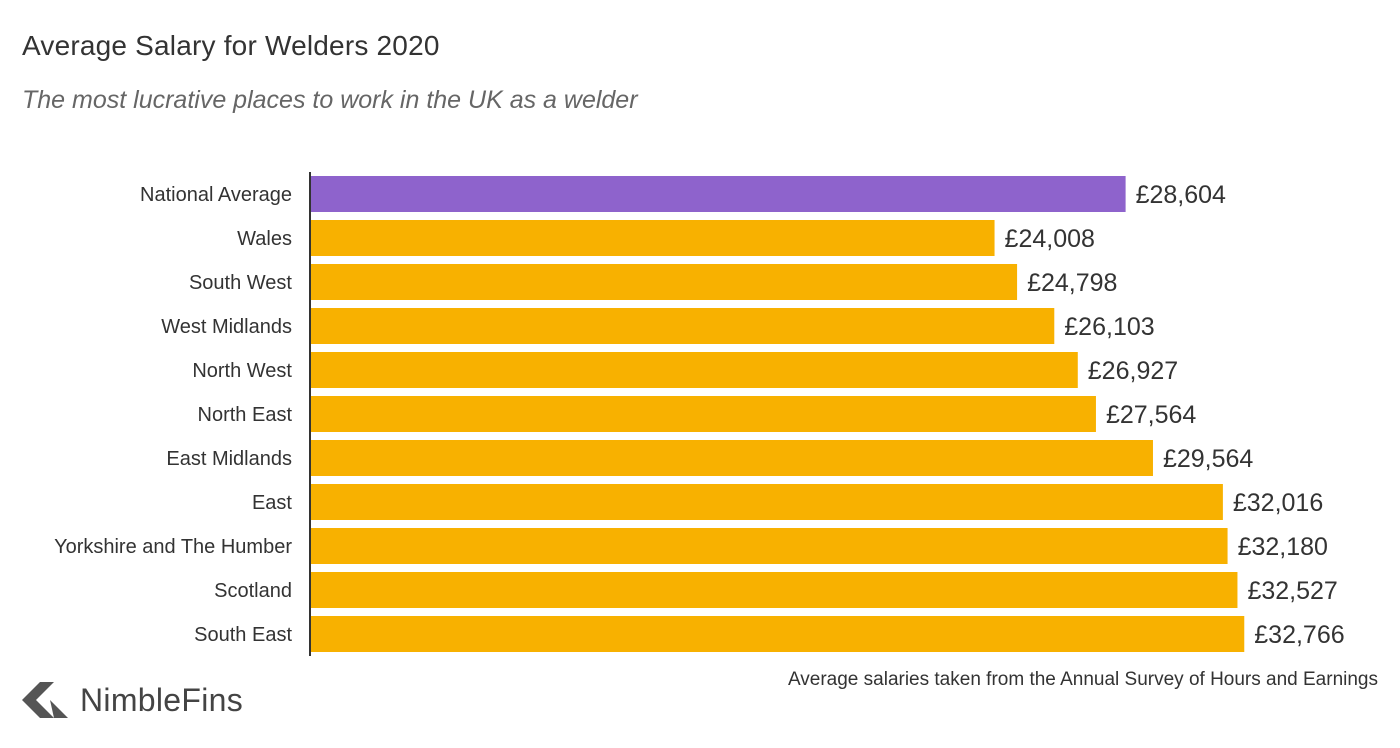 This screenshot has width=1400, height=748. What do you see at coordinates (243, 635) in the screenshot?
I see `category-label: South East` at bounding box center [243, 635].